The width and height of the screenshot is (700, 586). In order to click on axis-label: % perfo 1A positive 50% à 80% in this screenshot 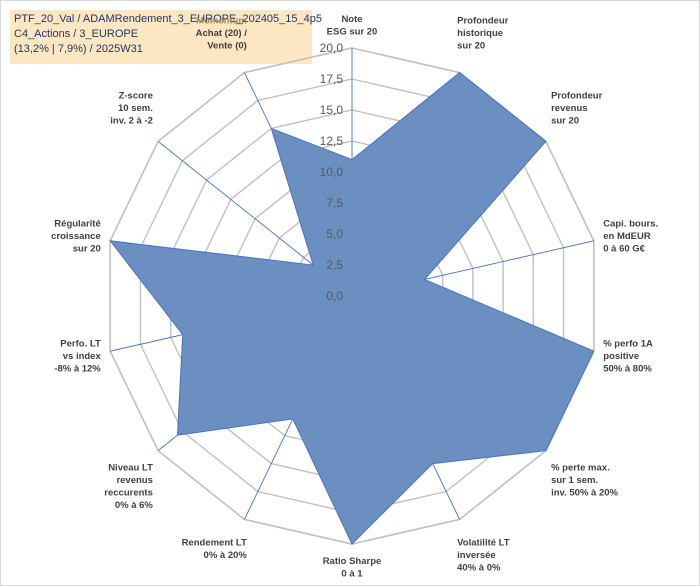, I will do `click(628, 357)`.